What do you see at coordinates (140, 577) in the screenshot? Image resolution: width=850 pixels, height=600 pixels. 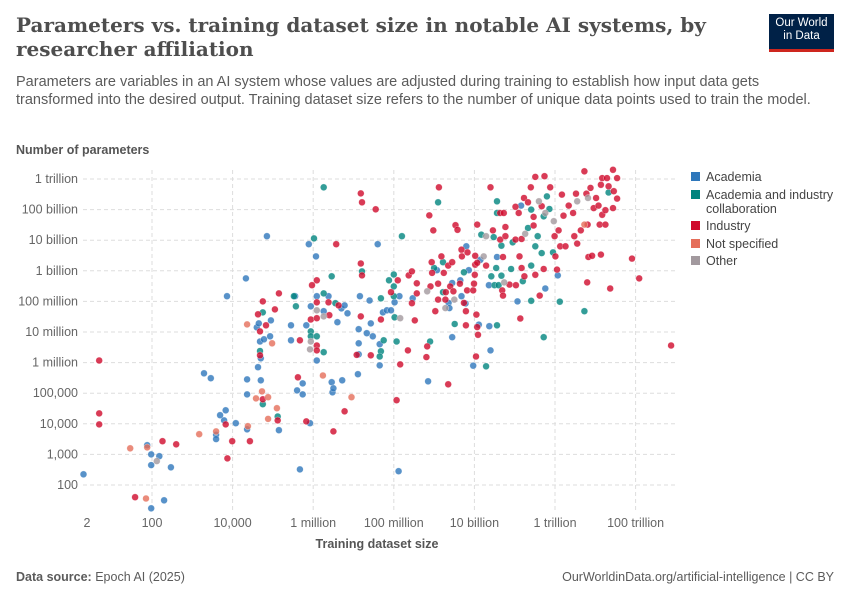 I see `source-link: Epoch AI (2025)` at bounding box center [140, 577].